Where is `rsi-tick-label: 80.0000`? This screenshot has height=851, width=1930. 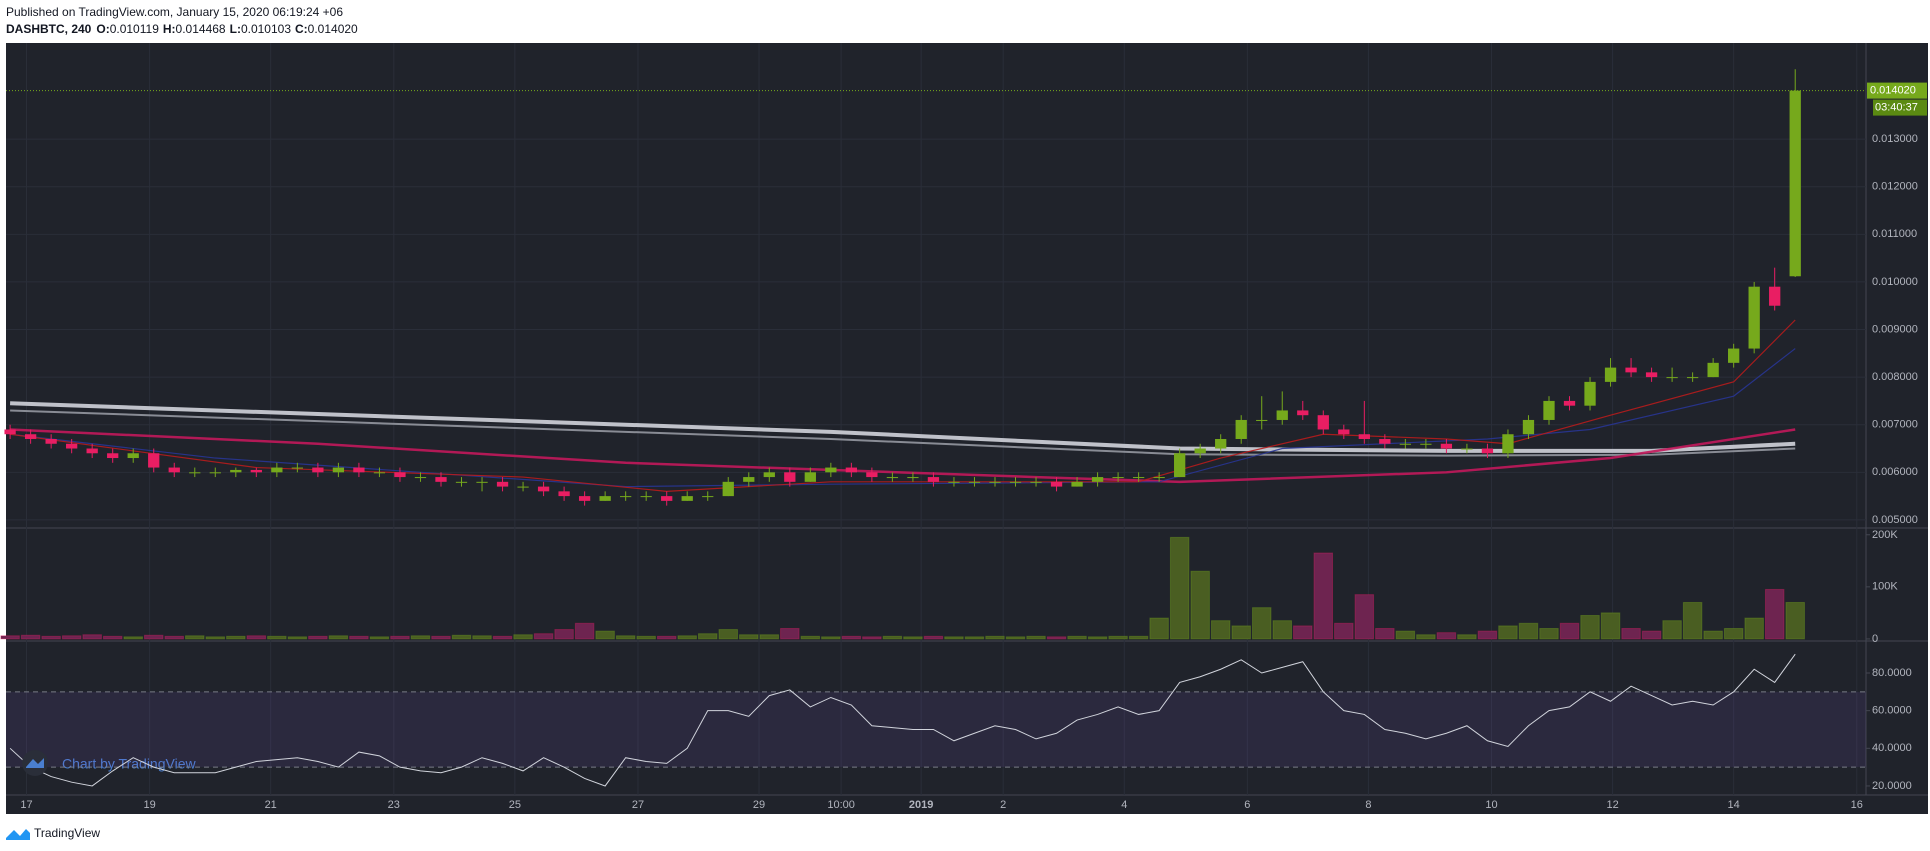 rsi-tick-label: 80.0000 is located at coordinates (1892, 673).